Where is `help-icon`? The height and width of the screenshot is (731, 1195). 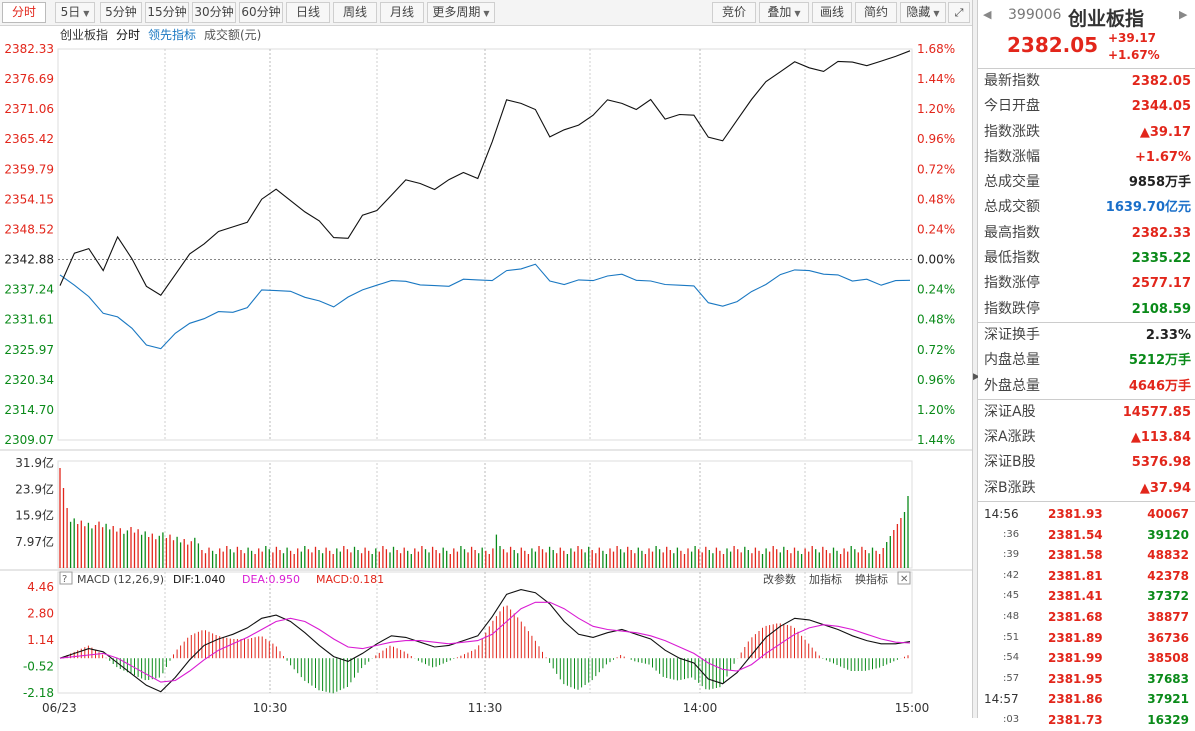
help-icon is located at coordinates (66, 578).